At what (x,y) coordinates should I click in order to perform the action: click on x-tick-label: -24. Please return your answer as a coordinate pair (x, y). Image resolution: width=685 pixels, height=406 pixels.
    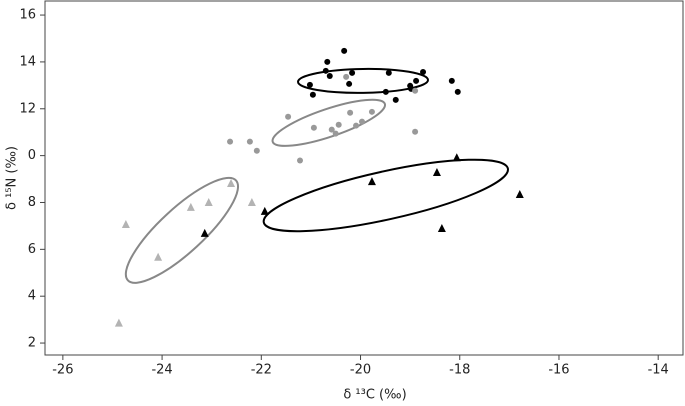
    Looking at the image, I should click on (161, 370).